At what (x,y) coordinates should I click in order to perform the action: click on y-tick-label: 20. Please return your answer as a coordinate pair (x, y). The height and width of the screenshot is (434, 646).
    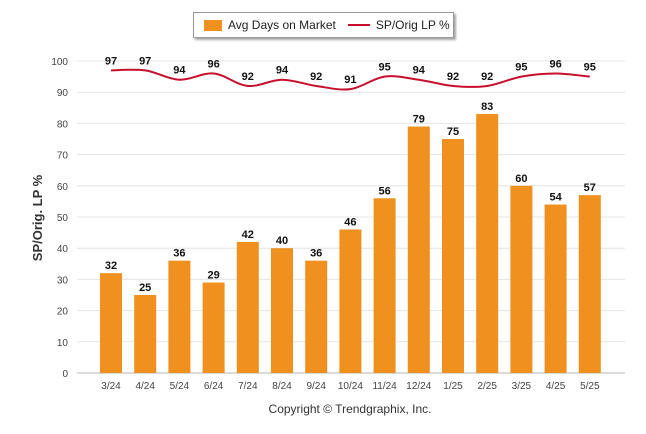
    Looking at the image, I should click on (63, 312).